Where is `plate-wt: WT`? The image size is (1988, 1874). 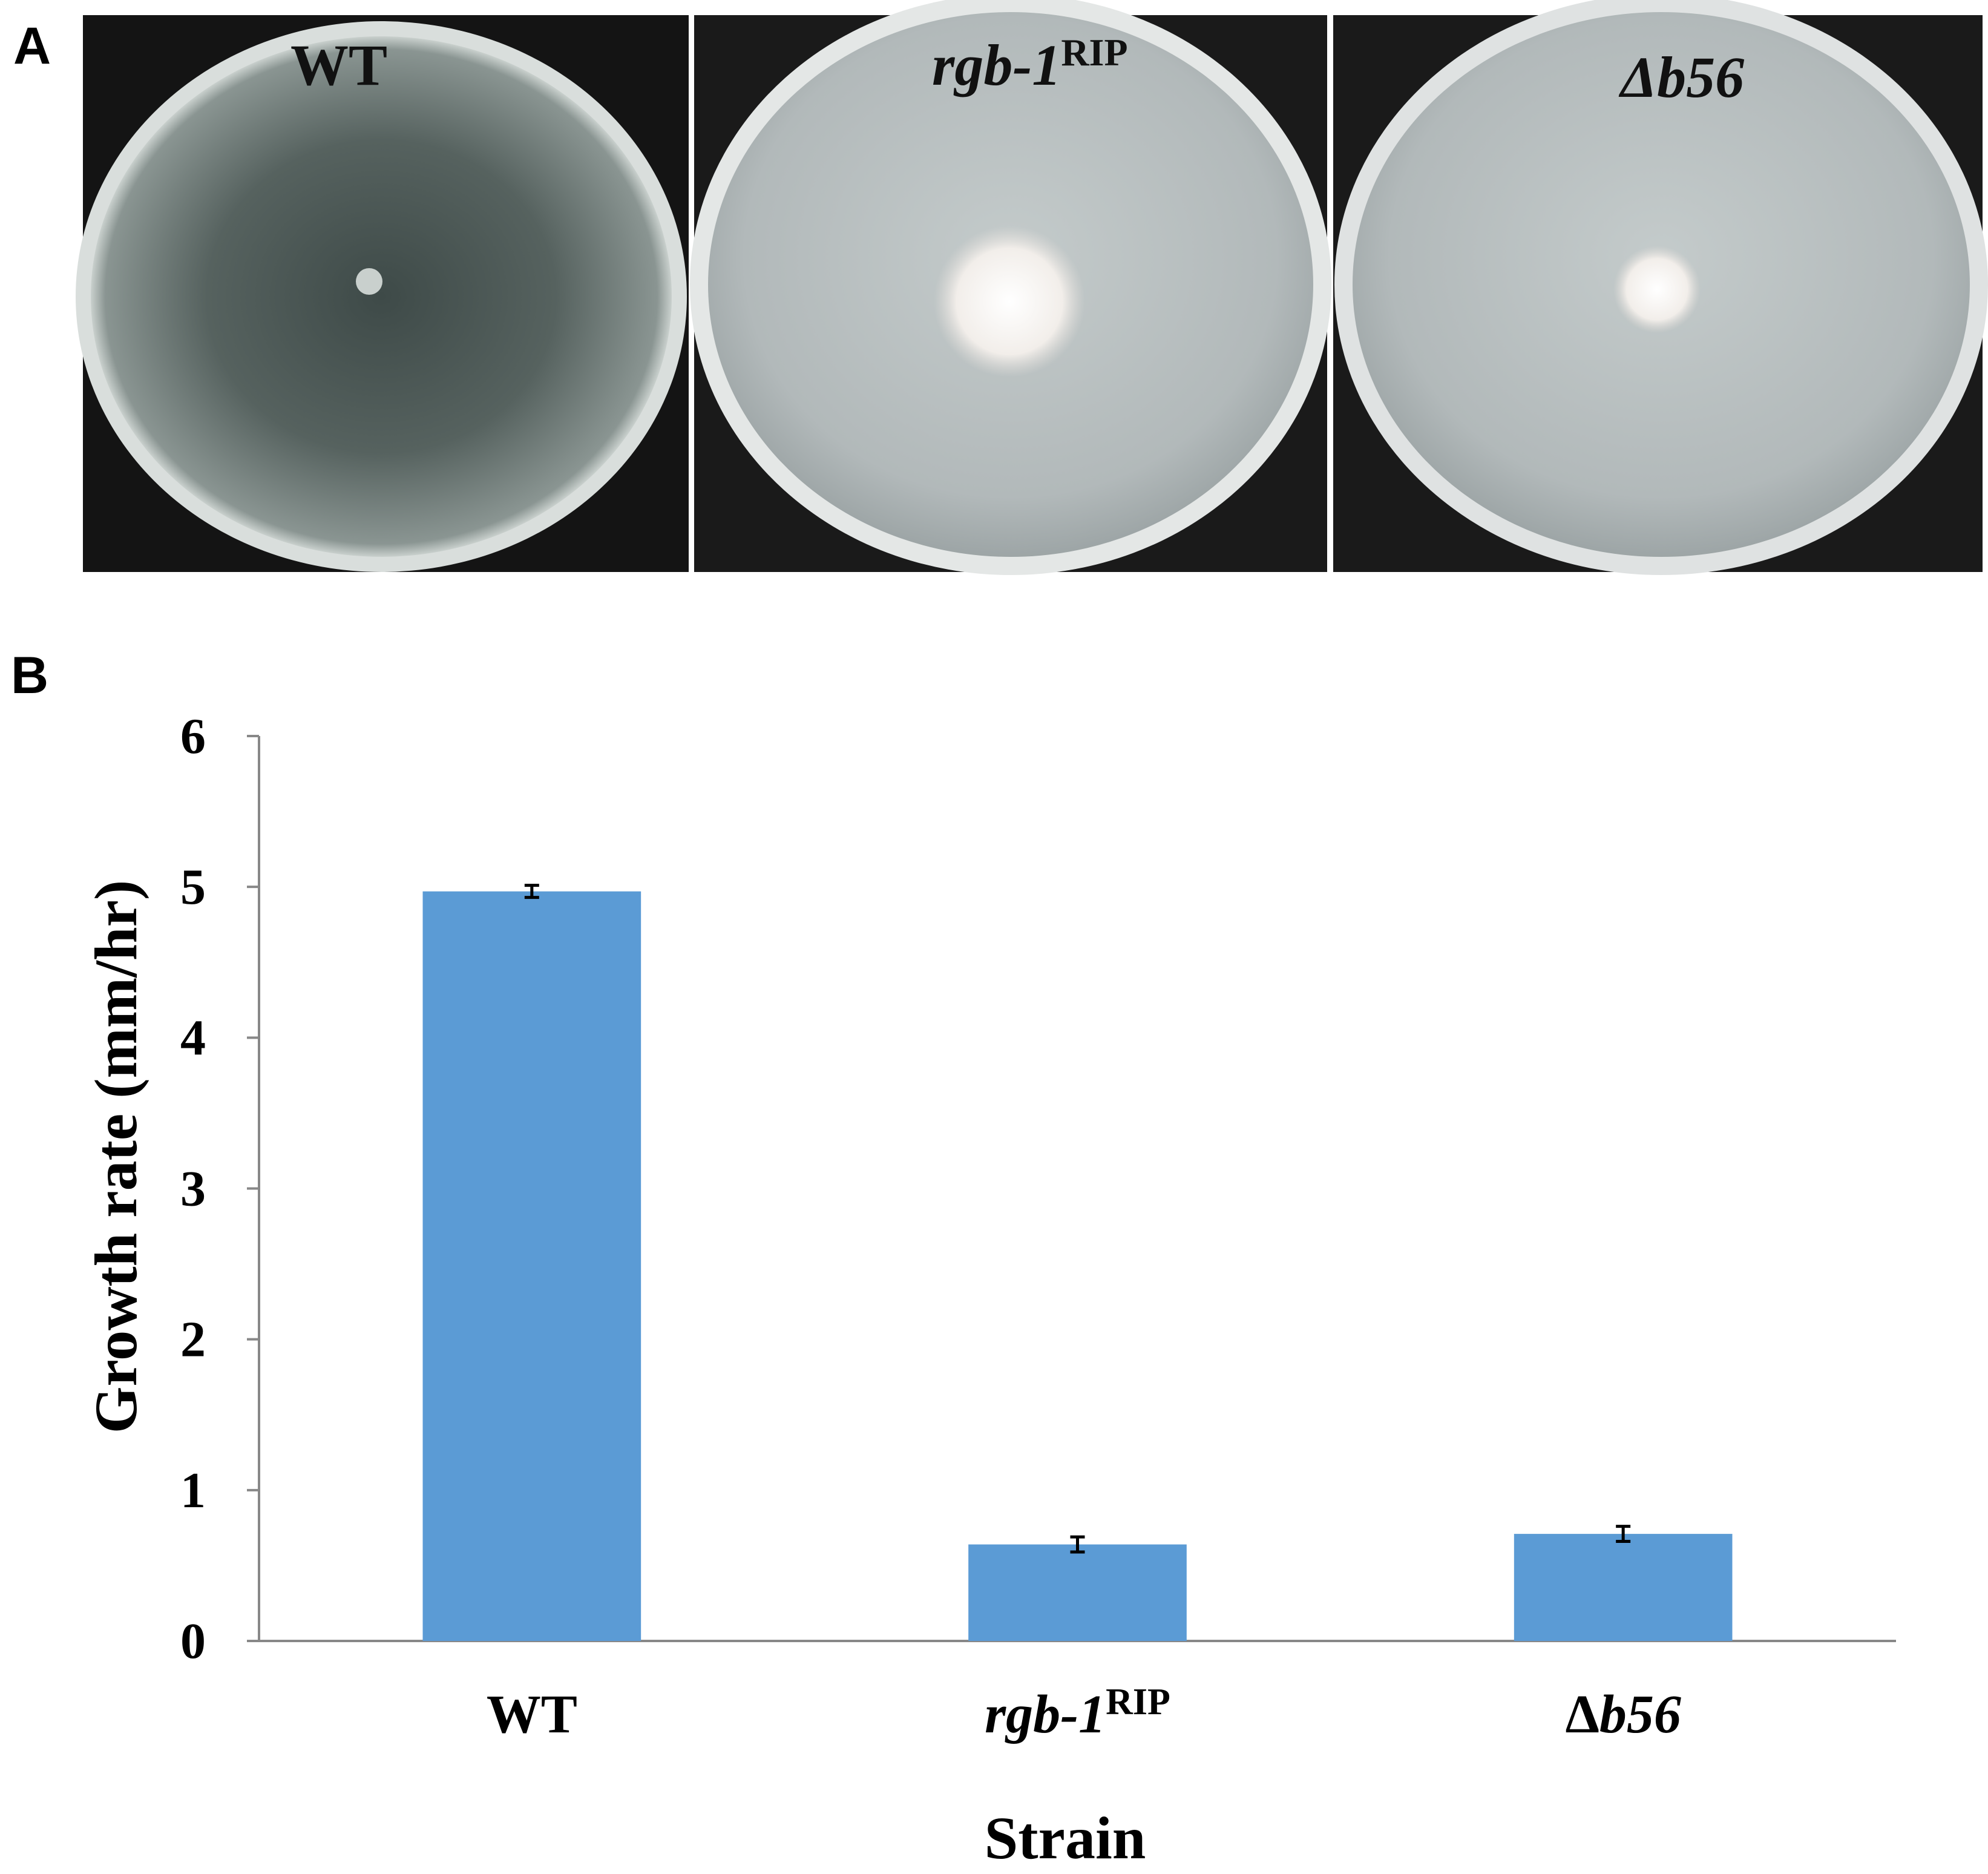 plate-wt: WT is located at coordinates (382, 293).